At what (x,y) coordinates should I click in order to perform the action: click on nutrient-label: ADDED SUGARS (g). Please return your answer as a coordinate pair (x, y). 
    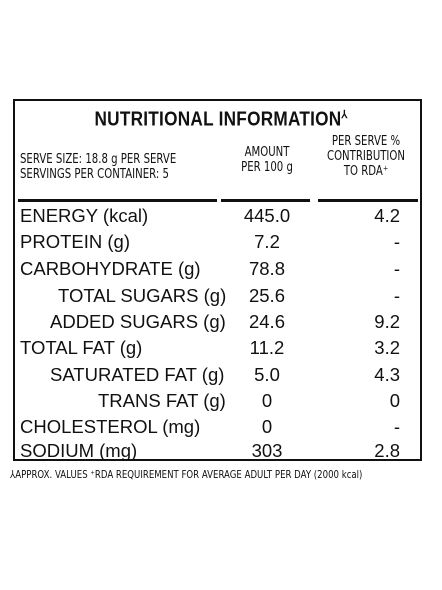
    Looking at the image, I should click on (138, 321).